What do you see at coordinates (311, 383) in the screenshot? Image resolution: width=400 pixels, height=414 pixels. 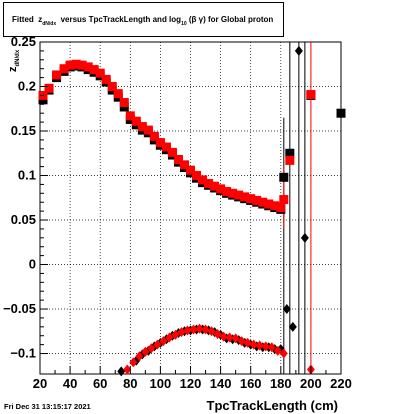 I see `x-tick-label: 200` at bounding box center [311, 383].